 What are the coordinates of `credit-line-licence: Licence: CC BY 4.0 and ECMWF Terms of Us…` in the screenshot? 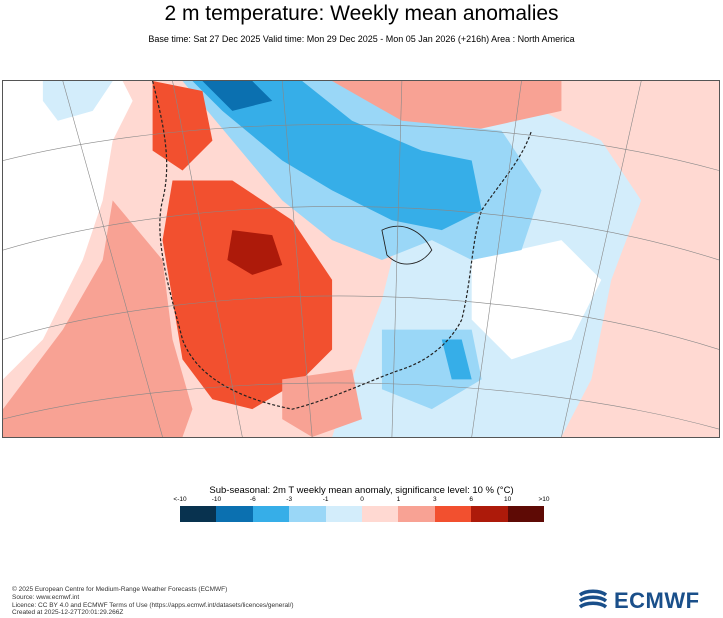 It's located at (153, 605).